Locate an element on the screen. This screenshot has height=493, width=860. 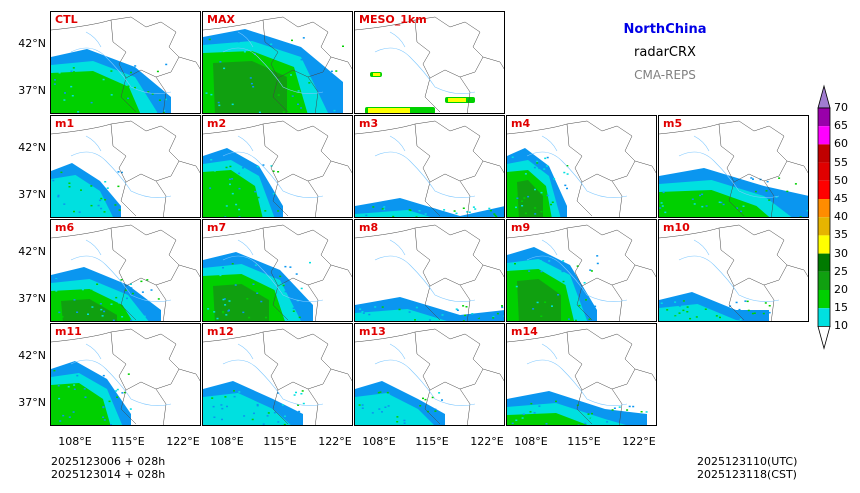
colorbar-extend-max is located at coordinates (824, 96).